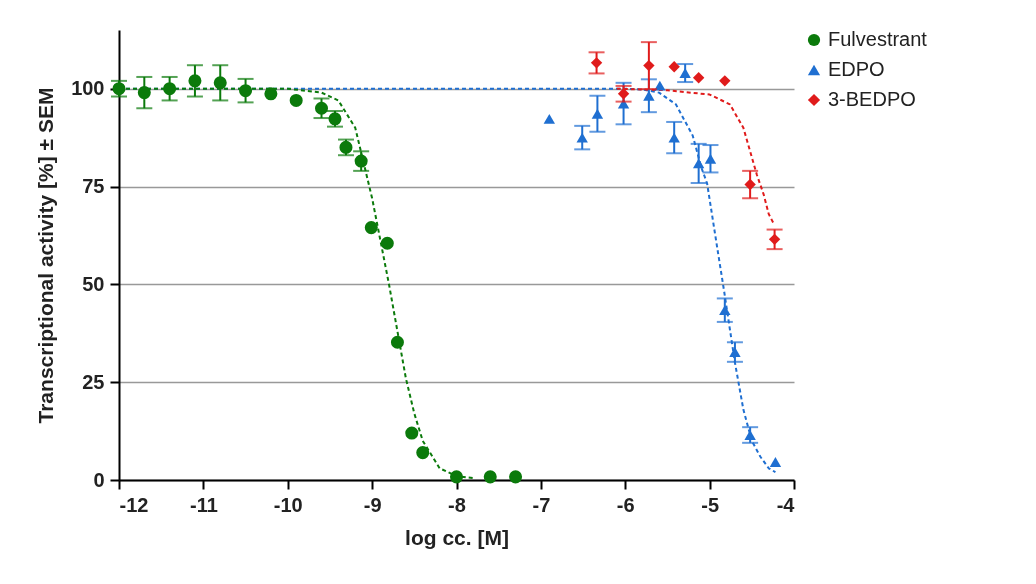 This screenshot has width=1036, height=584. What do you see at coordinates (88, 88) in the screenshot?
I see `y-tick-label: 100` at bounding box center [88, 88].